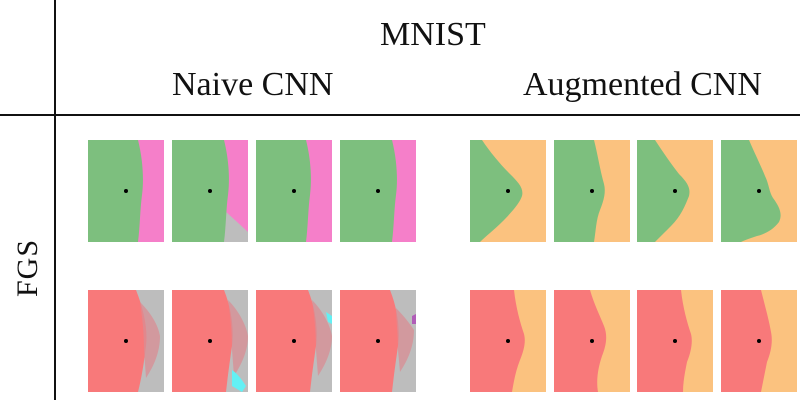  Describe the element at coordinates (253, 84) in the screenshot. I see `column-header-naive-cnn: Naive CNN` at that location.